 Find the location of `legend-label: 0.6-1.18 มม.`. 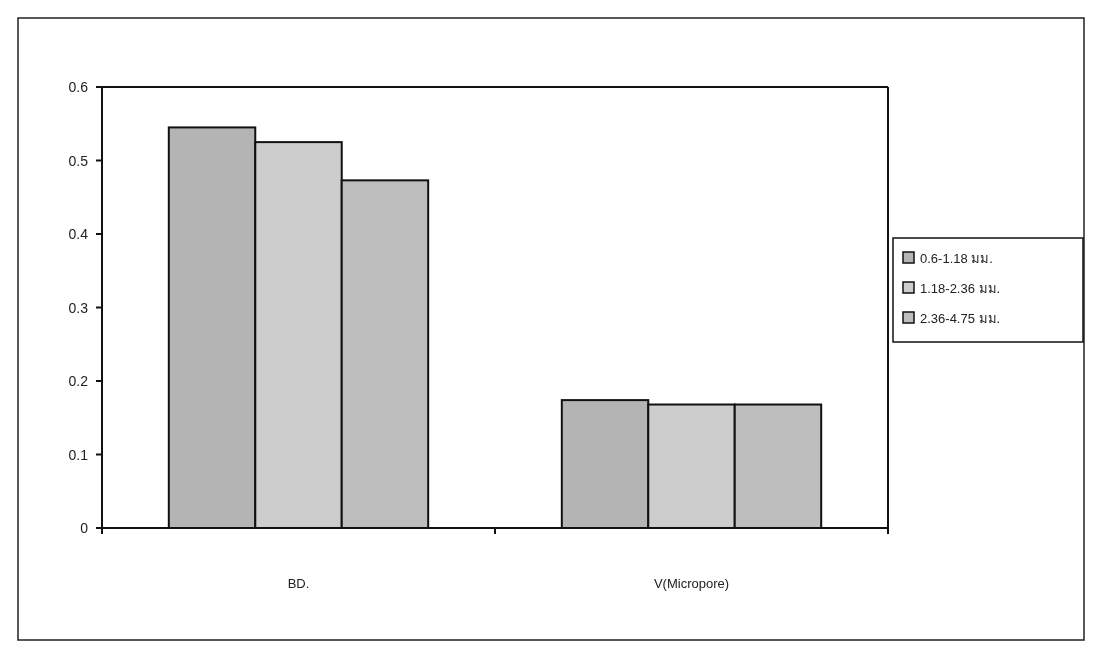

legend-label: 0.6-1.18 มม. is located at coordinates (956, 258).